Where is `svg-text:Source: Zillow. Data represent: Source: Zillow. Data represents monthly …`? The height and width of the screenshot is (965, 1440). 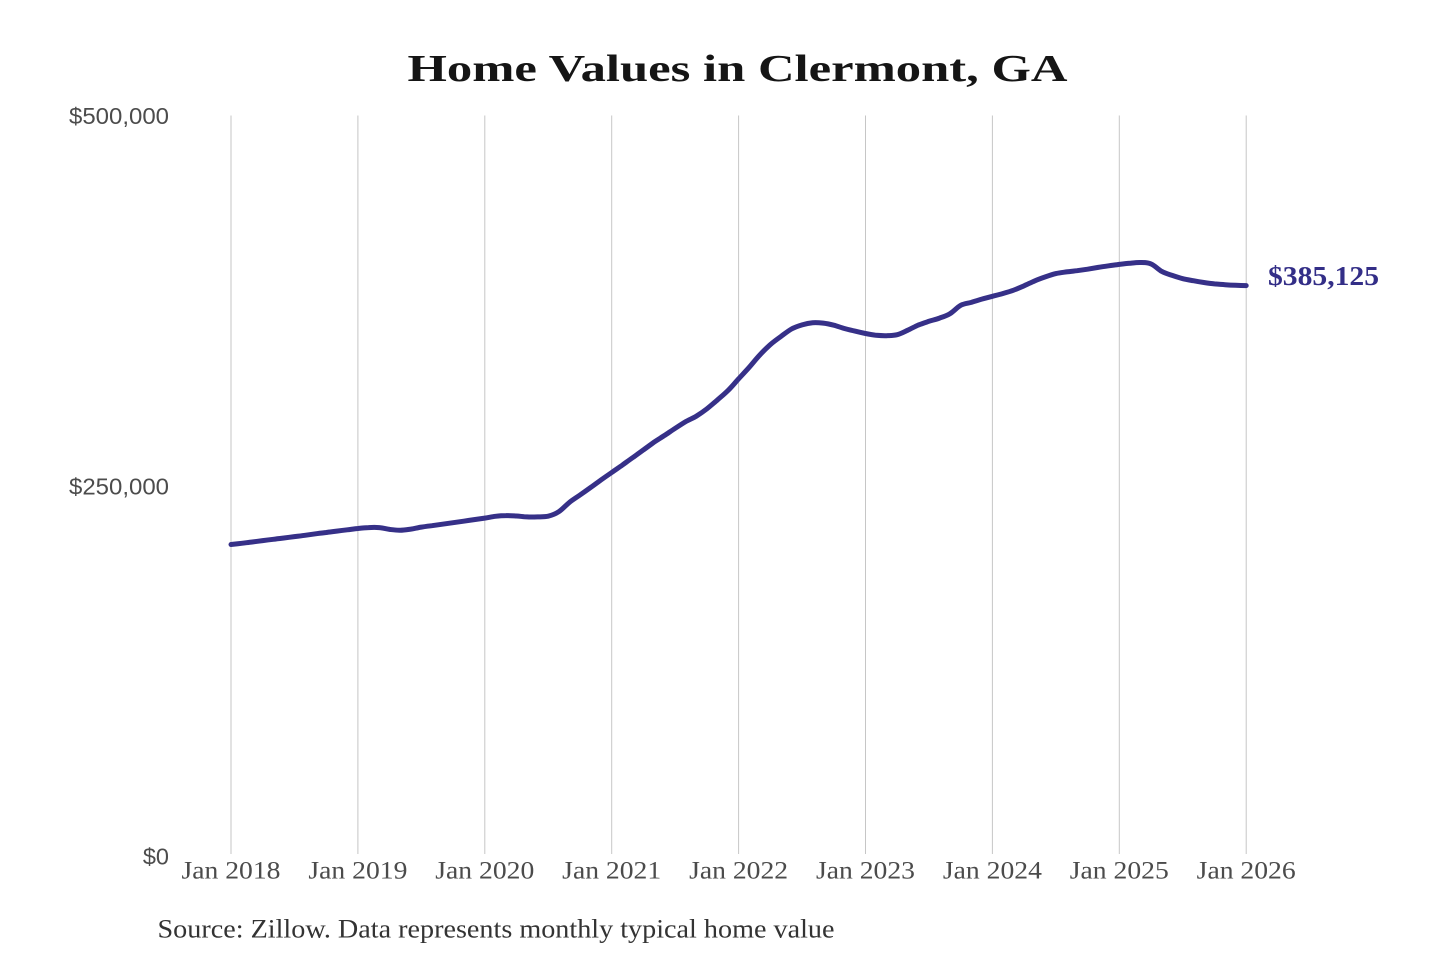 svg-text:Source: Zillow. Data represent: Source: Zillow. Data represents monthly … is located at coordinates (496, 929).